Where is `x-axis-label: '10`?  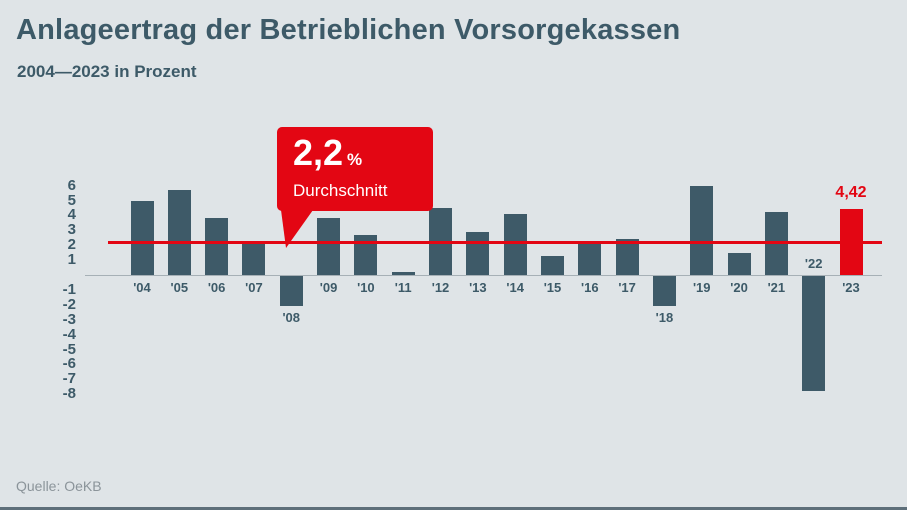 x-axis-label: '10 is located at coordinates (366, 287).